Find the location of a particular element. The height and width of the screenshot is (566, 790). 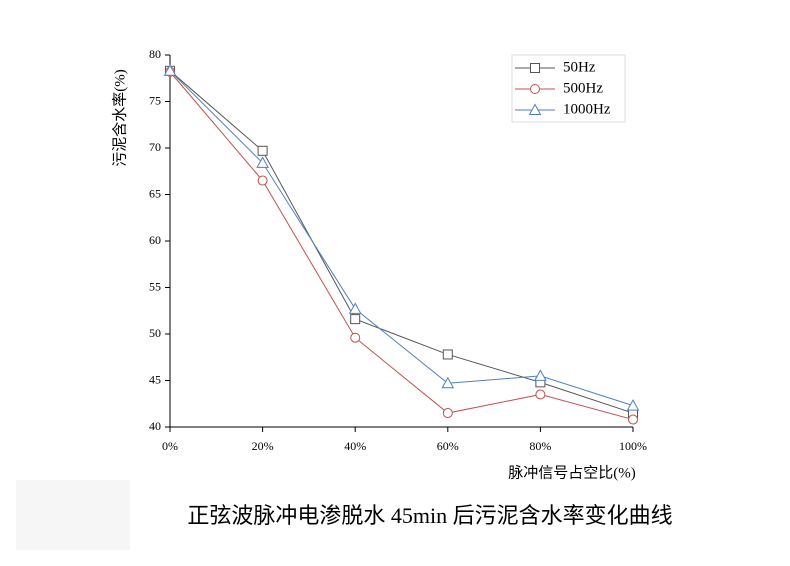

x-tick-label: 80% is located at coordinates (540, 446).